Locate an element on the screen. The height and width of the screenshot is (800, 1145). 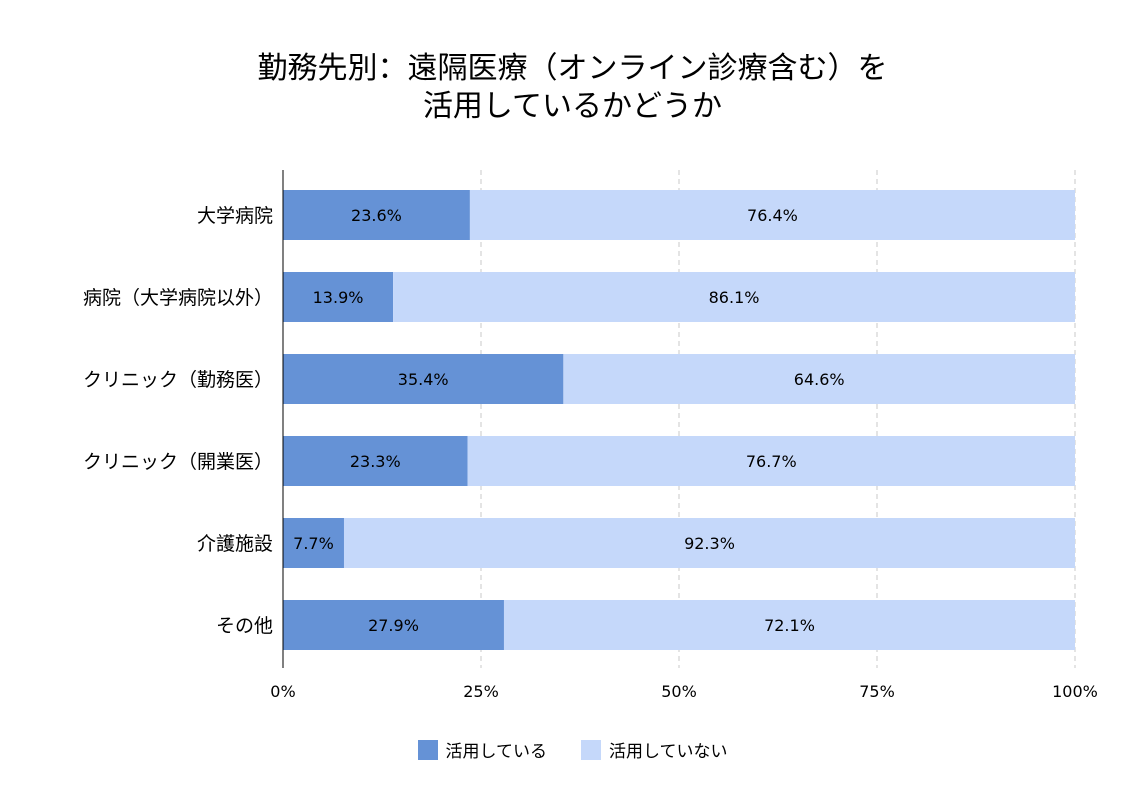
chart-legend: 活用している 活用していない is located at coordinates (572, 749).